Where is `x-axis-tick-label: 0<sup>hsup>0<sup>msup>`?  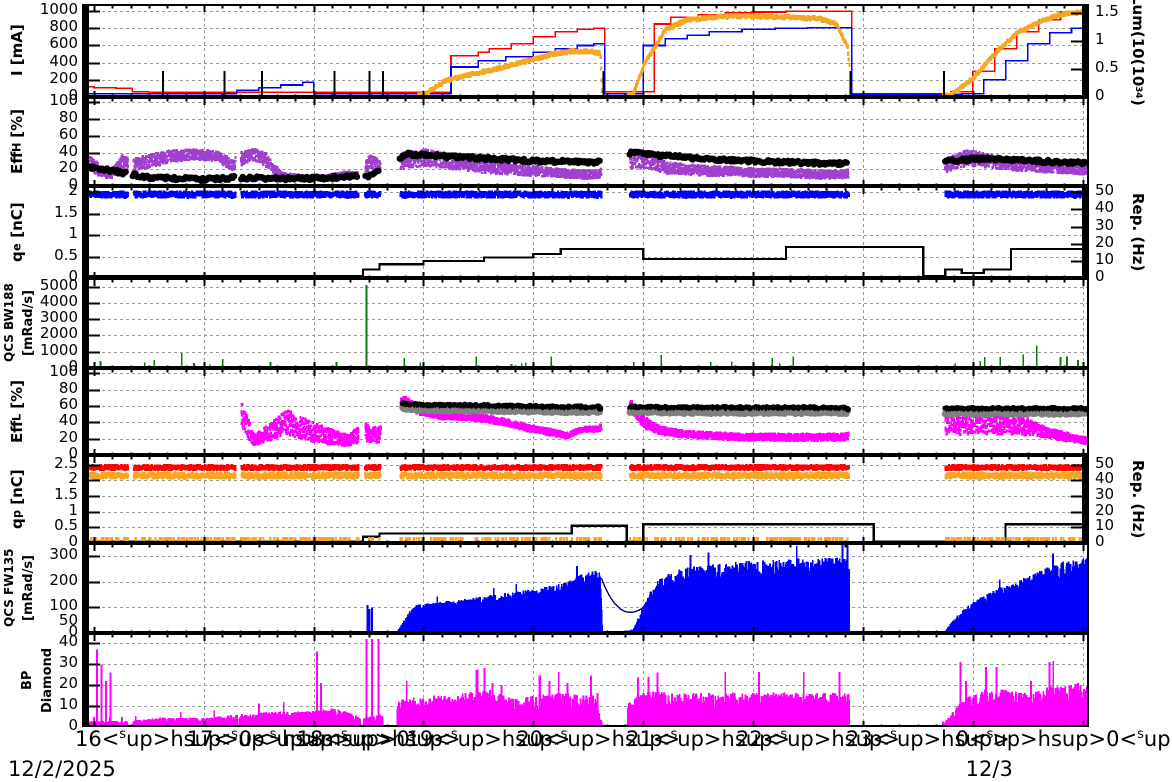 x-axis-tick-label: 0<sup>hsup>0<sup>msup> is located at coordinates (1064, 739).